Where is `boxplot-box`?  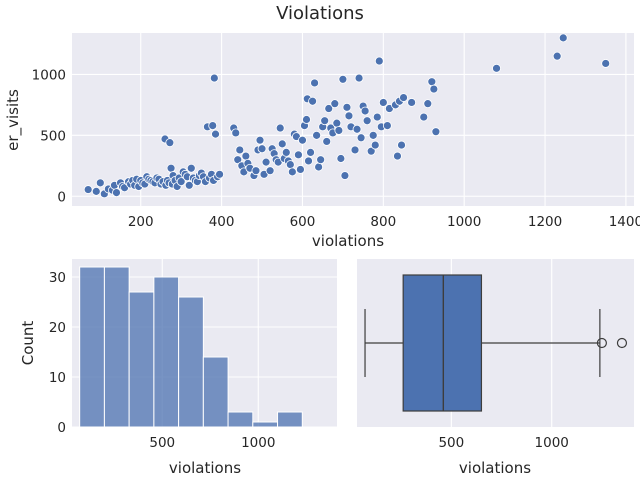 boxplot-box is located at coordinates (442, 343).